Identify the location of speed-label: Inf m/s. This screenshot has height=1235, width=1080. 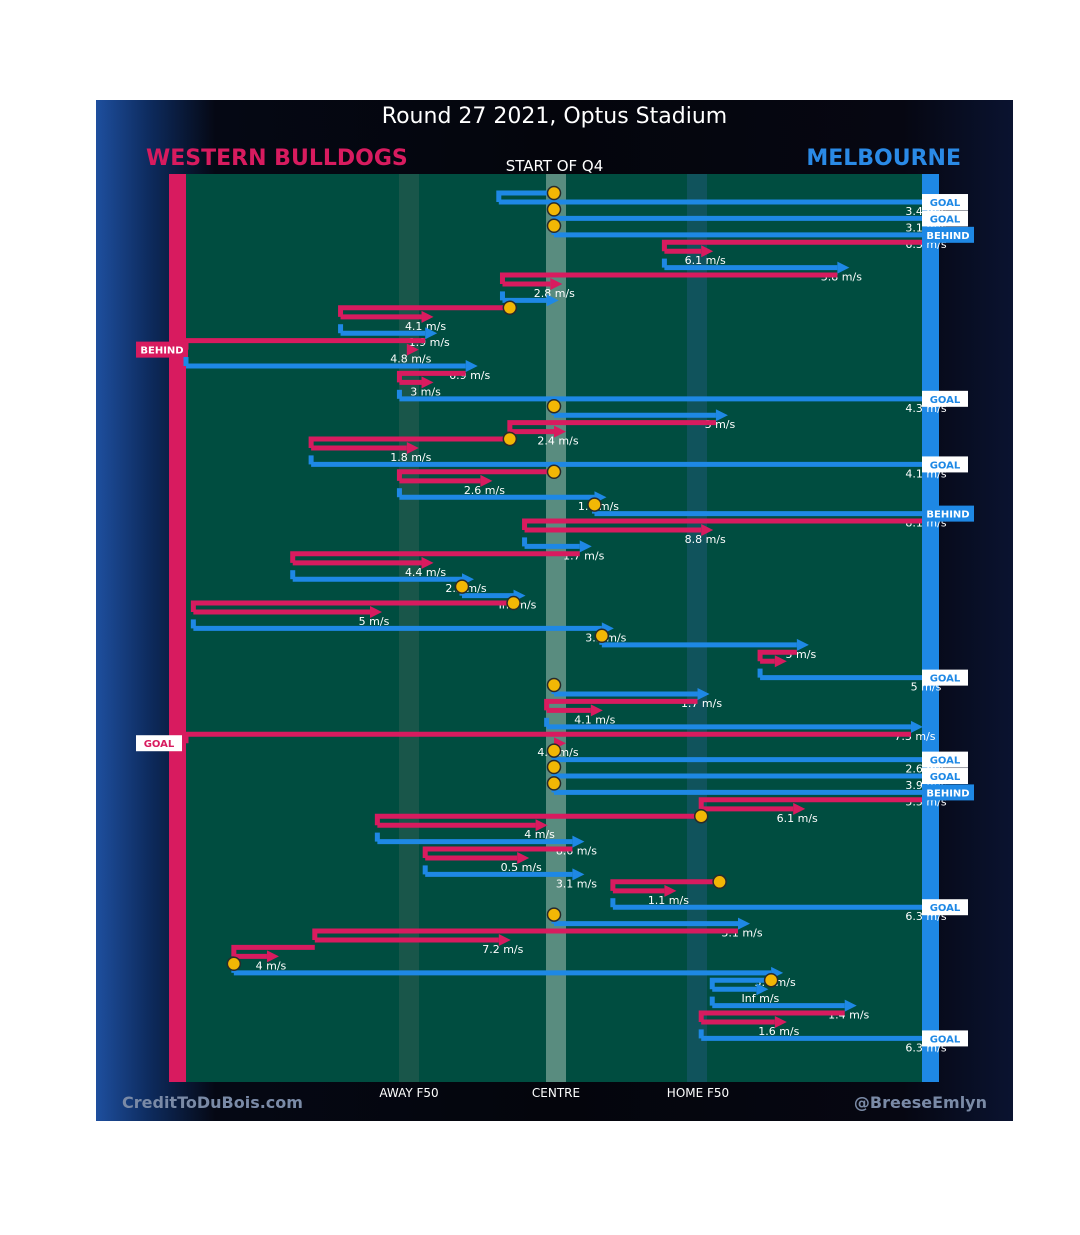
(761, 998).